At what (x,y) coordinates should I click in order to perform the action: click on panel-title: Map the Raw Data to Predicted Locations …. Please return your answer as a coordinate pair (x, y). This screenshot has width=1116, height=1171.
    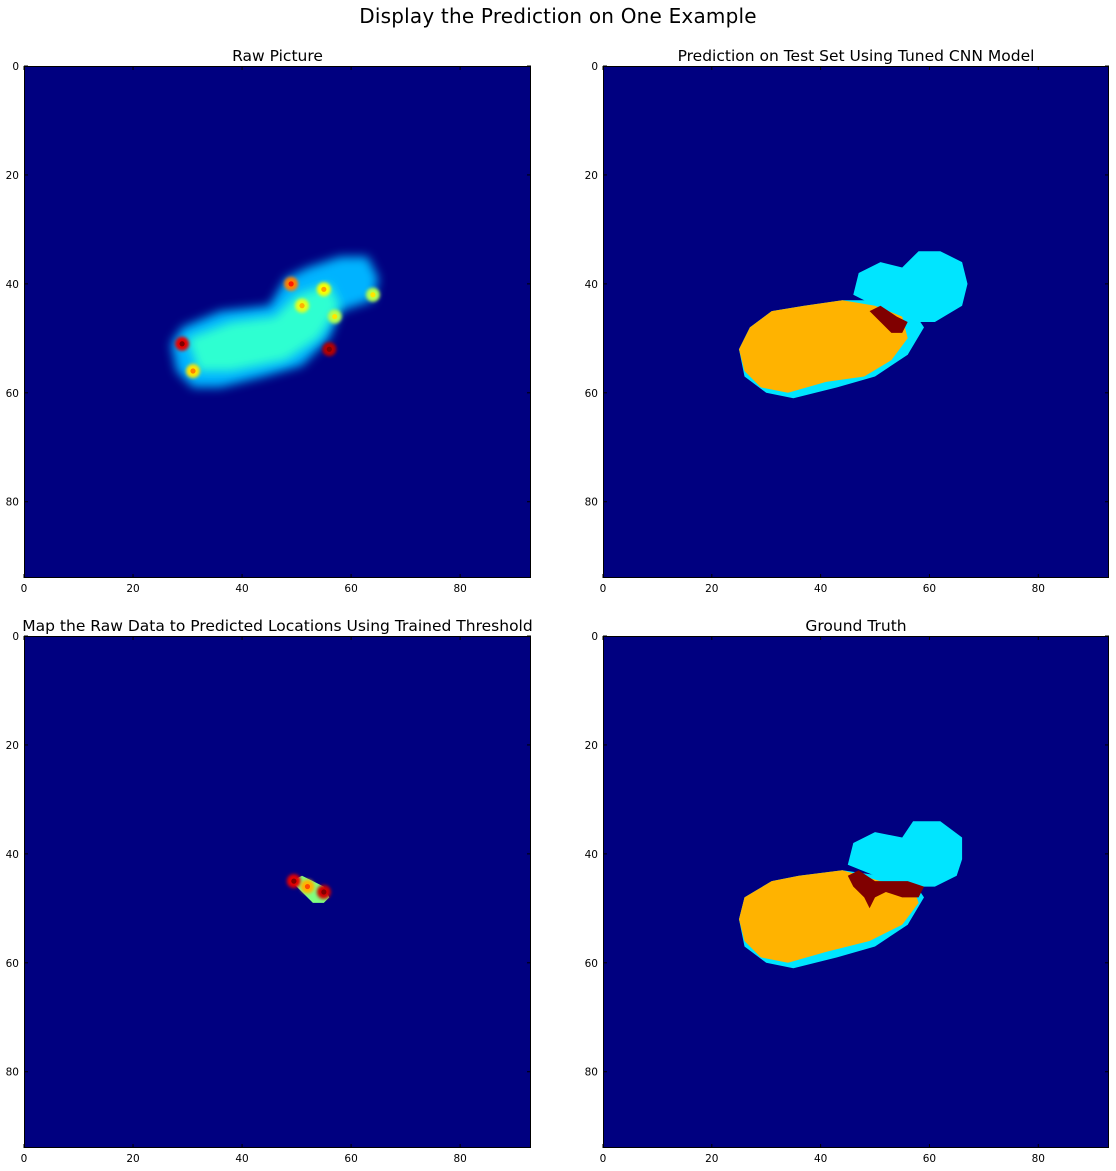
    Looking at the image, I should click on (277, 626).